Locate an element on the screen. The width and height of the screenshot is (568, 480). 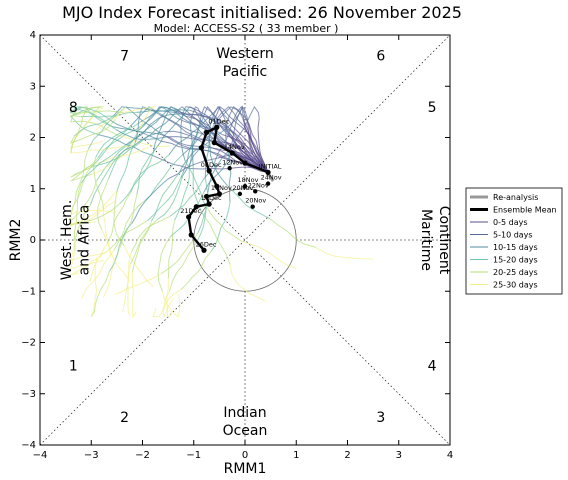
legend-label: Re-analysis is located at coordinates (515, 197).